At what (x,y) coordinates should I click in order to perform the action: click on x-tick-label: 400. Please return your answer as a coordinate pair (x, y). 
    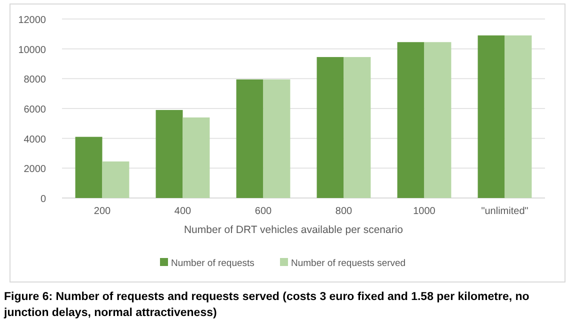
    Looking at the image, I should click on (183, 211).